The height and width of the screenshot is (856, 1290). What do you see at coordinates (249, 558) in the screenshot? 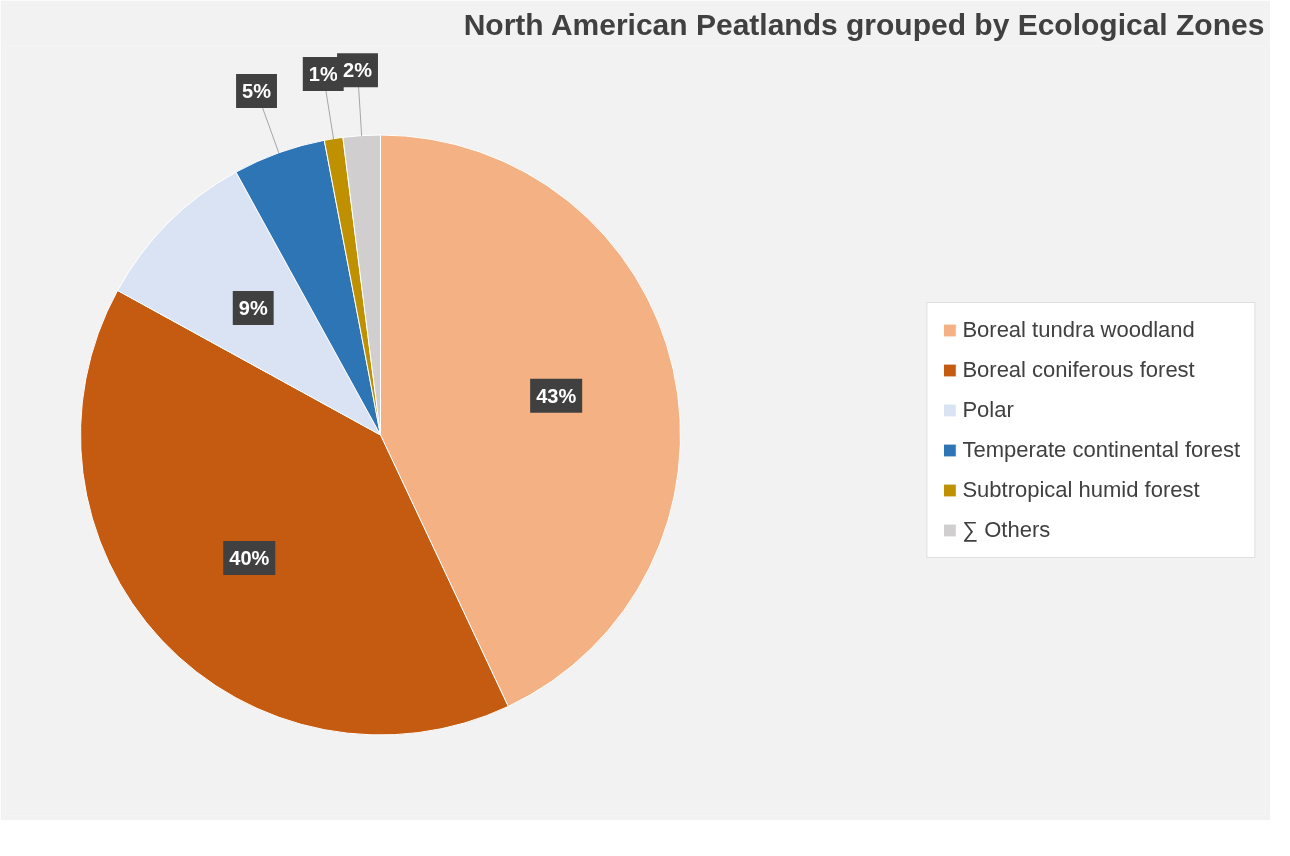
I see `data-label: 40%` at bounding box center [249, 558].